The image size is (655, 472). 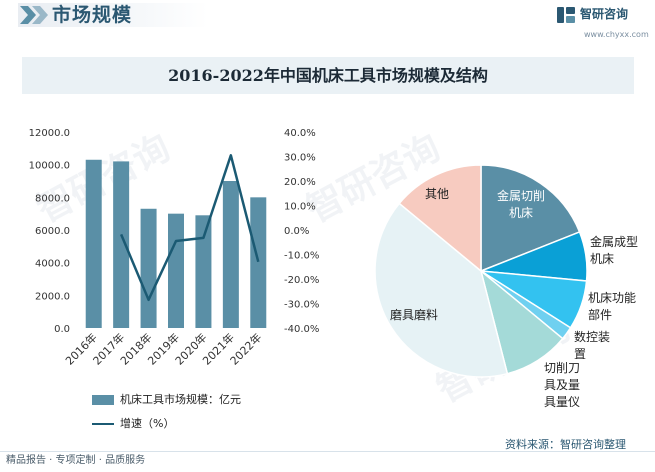 What do you see at coordinates (300, 158) in the screenshot?
I see `y-right-tick-label: 30.0%` at bounding box center [300, 158].